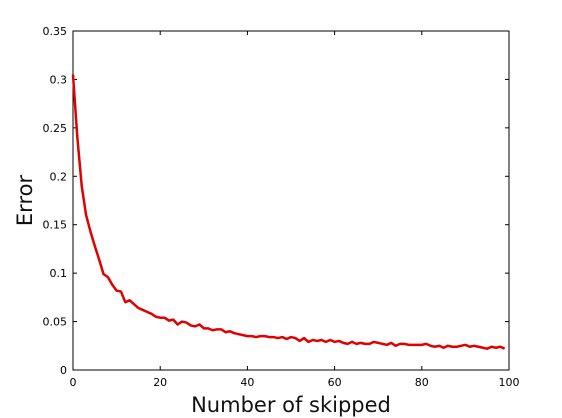  Describe the element at coordinates (422, 382) in the screenshot. I see `x-tick-label: 80` at that location.